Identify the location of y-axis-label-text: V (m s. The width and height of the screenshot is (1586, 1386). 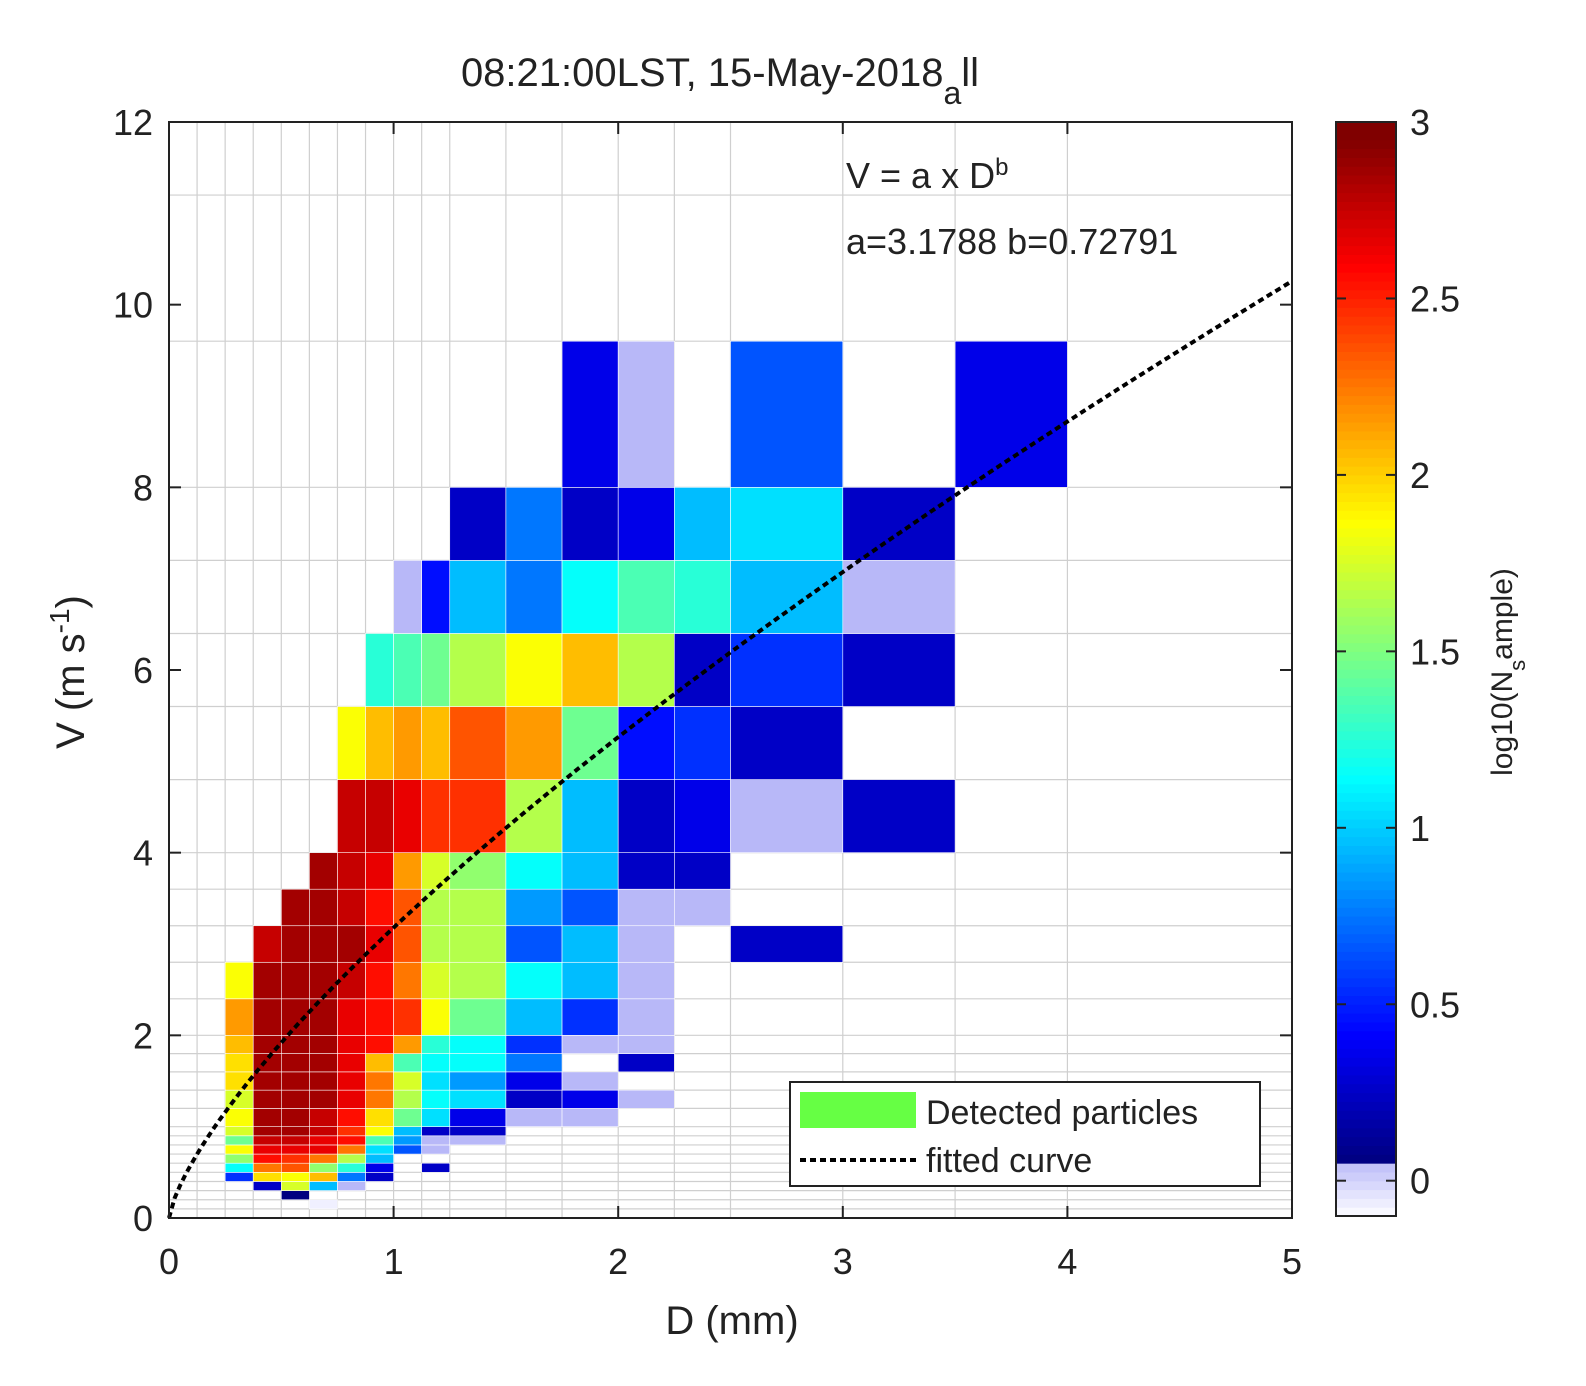
(71, 691).